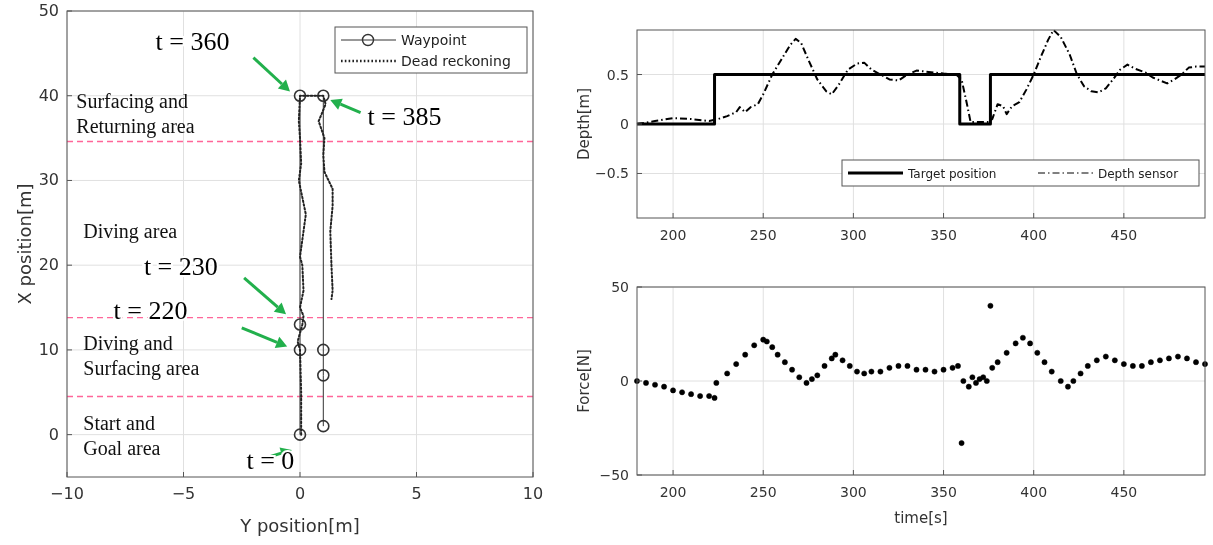  Describe the element at coordinates (300, 493) in the screenshot. I see `x-tick-label: 0` at that location.